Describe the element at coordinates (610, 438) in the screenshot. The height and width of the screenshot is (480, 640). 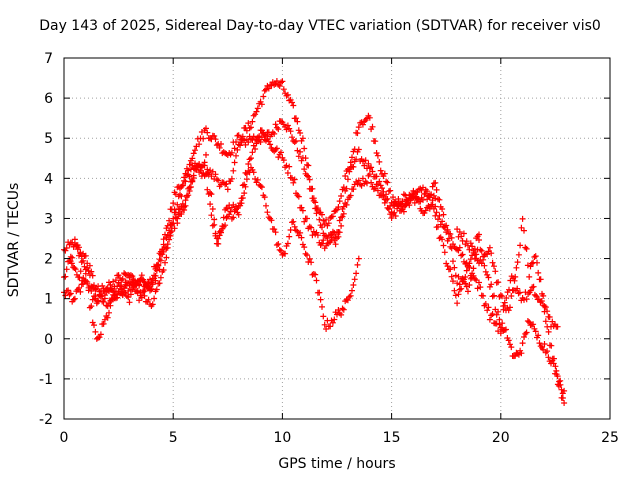
I see `x-tick-label: 25` at that location.